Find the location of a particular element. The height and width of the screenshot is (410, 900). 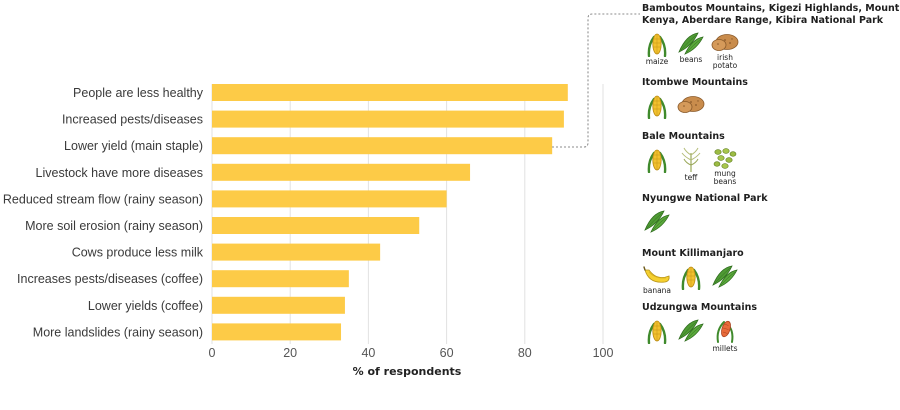

region-name: Mount Killimanjaro is located at coordinates (693, 253).